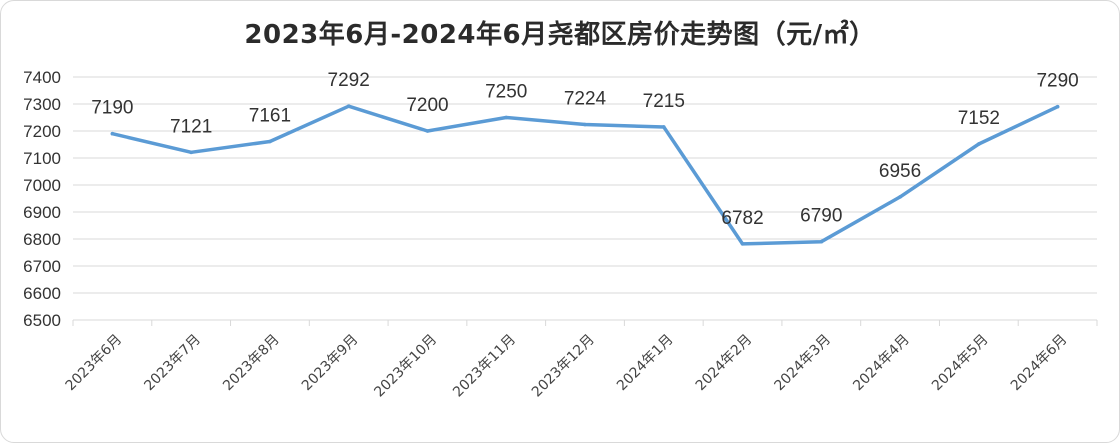 This screenshot has width=1120, height=443. Describe the element at coordinates (724, 363) in the screenshot. I see `x-tick-label: 2024年2月` at that location.